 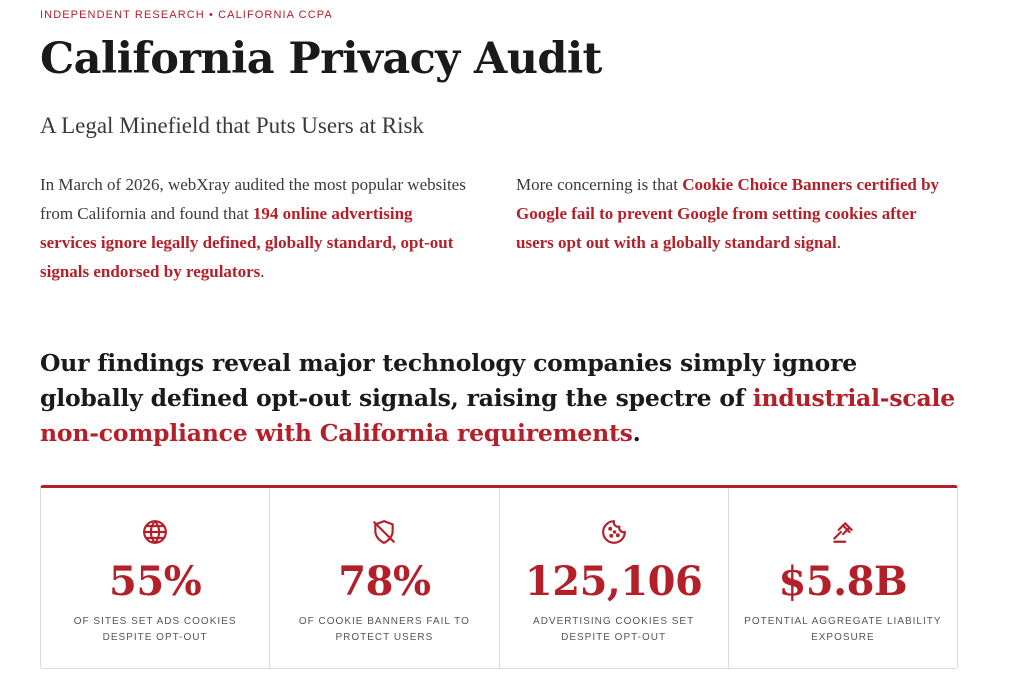 I want to click on stat-value: $5.8B, so click(x=843, y=581).